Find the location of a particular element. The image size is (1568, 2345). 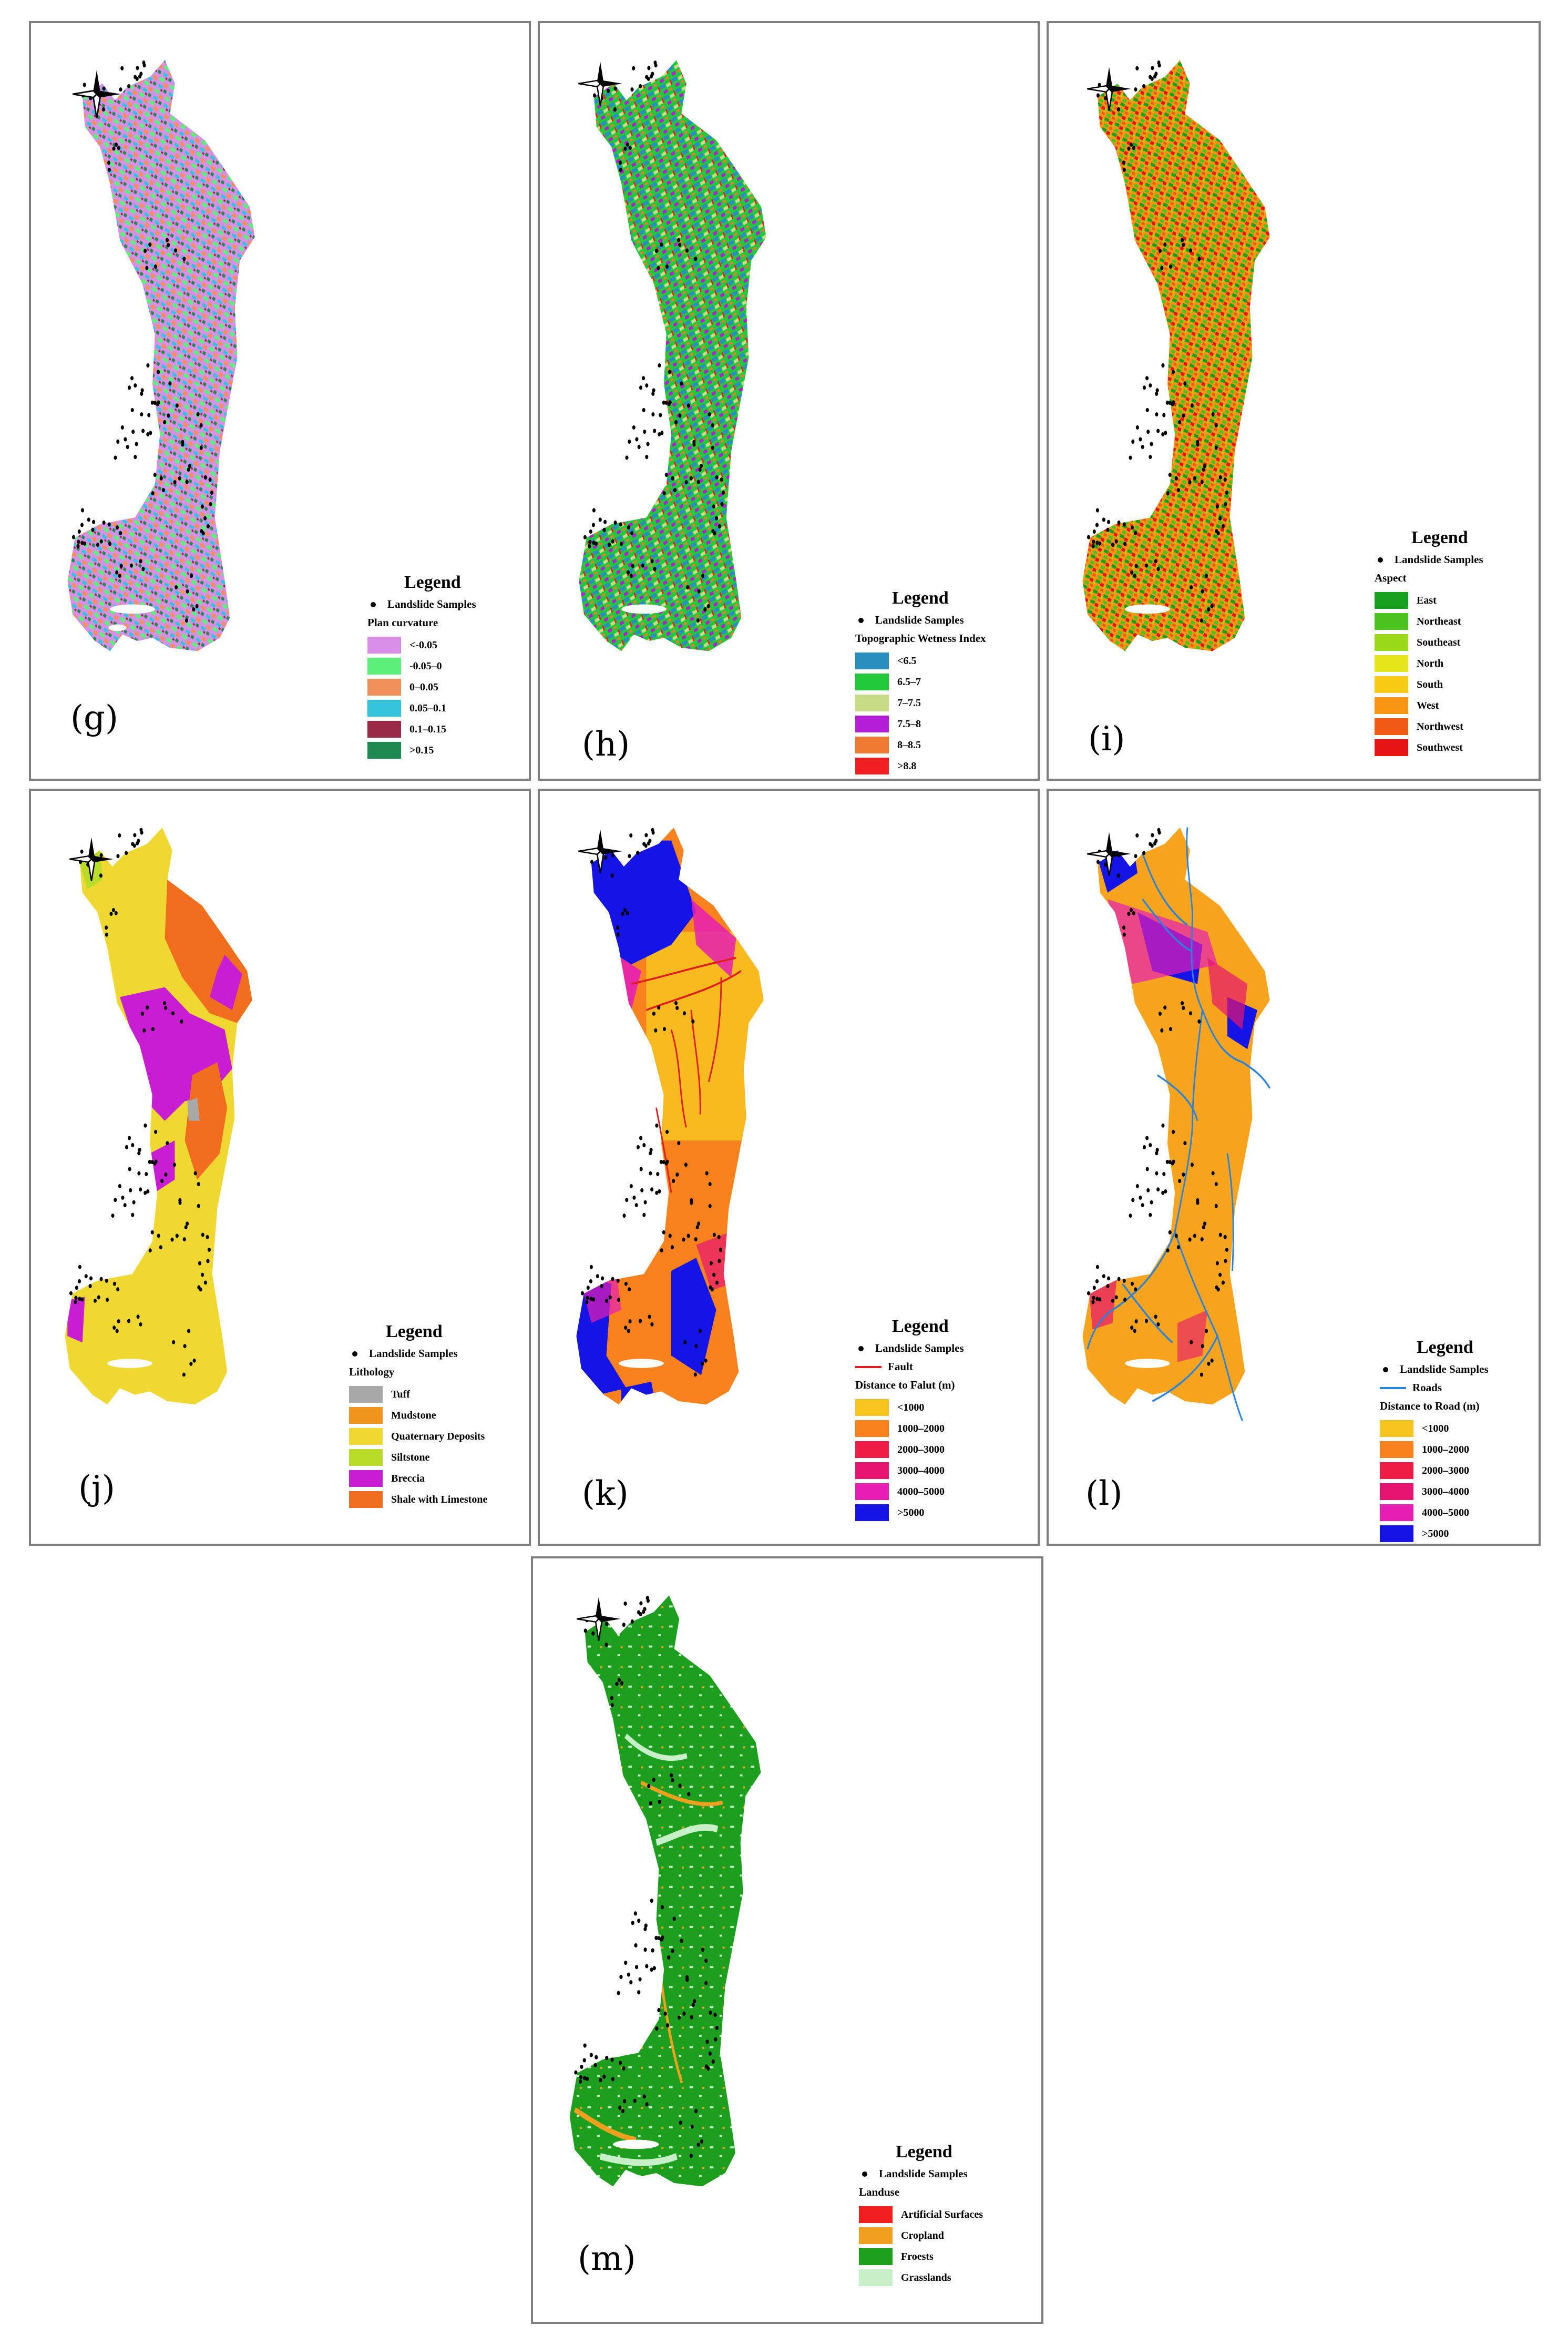

legend-item-label: <-0.05 is located at coordinates (424, 645).